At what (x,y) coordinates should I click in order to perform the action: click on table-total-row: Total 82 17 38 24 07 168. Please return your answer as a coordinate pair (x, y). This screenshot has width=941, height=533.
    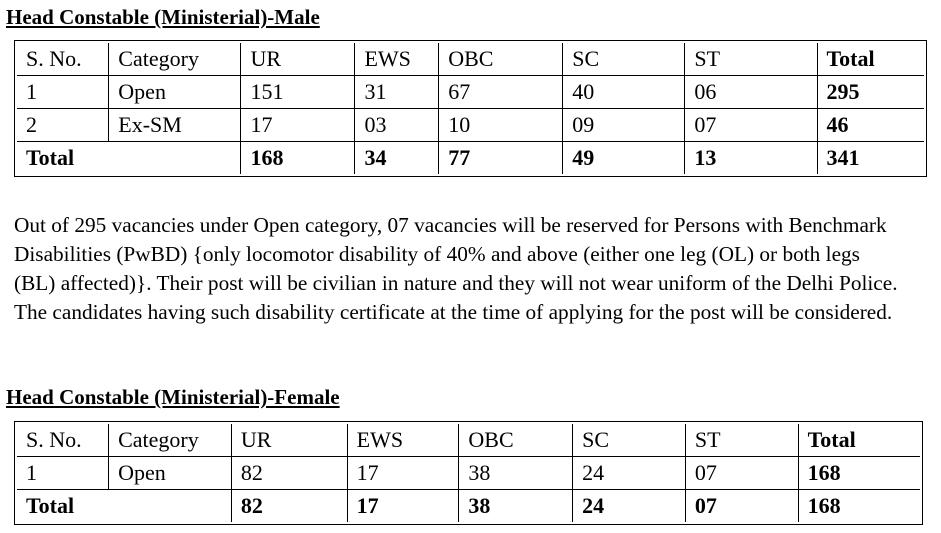
    Looking at the image, I should click on (468, 505).